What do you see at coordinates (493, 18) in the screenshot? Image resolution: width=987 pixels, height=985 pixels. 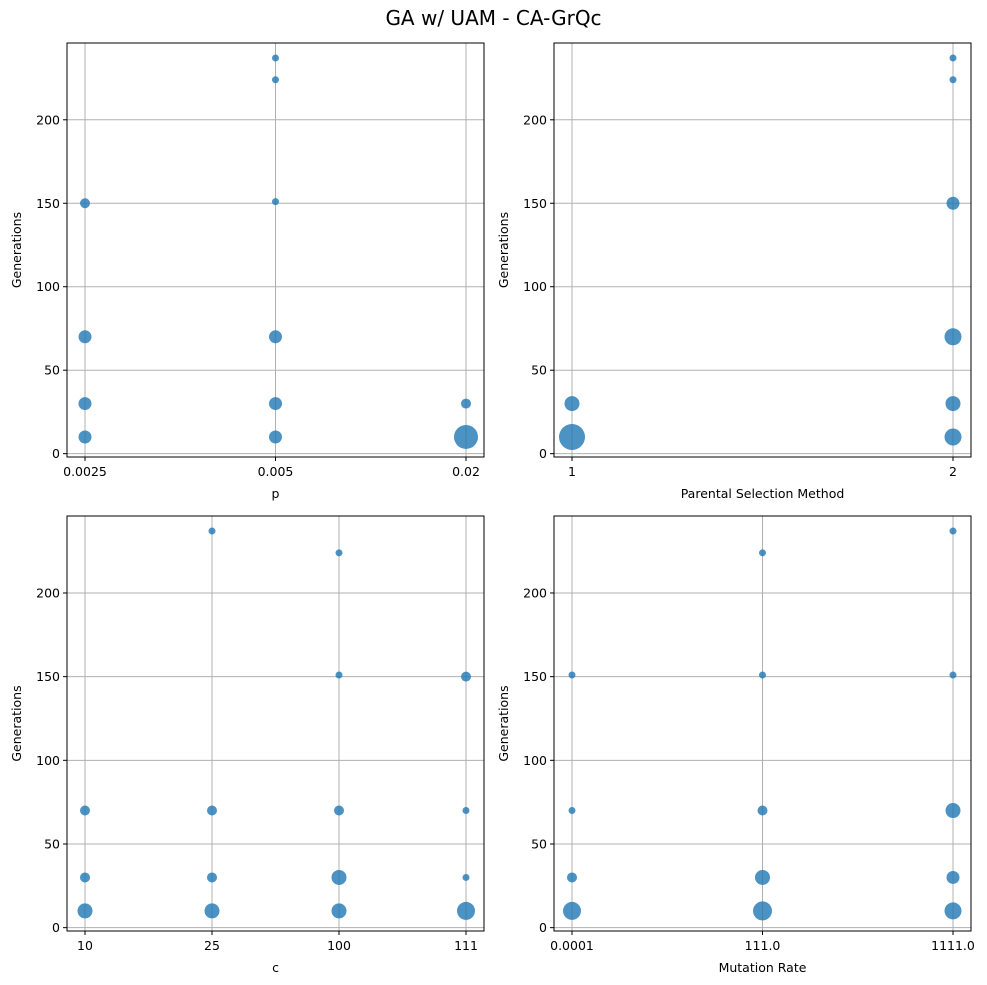 I see `figure-title: GA w/ UAM - CA-GrQc` at bounding box center [493, 18].